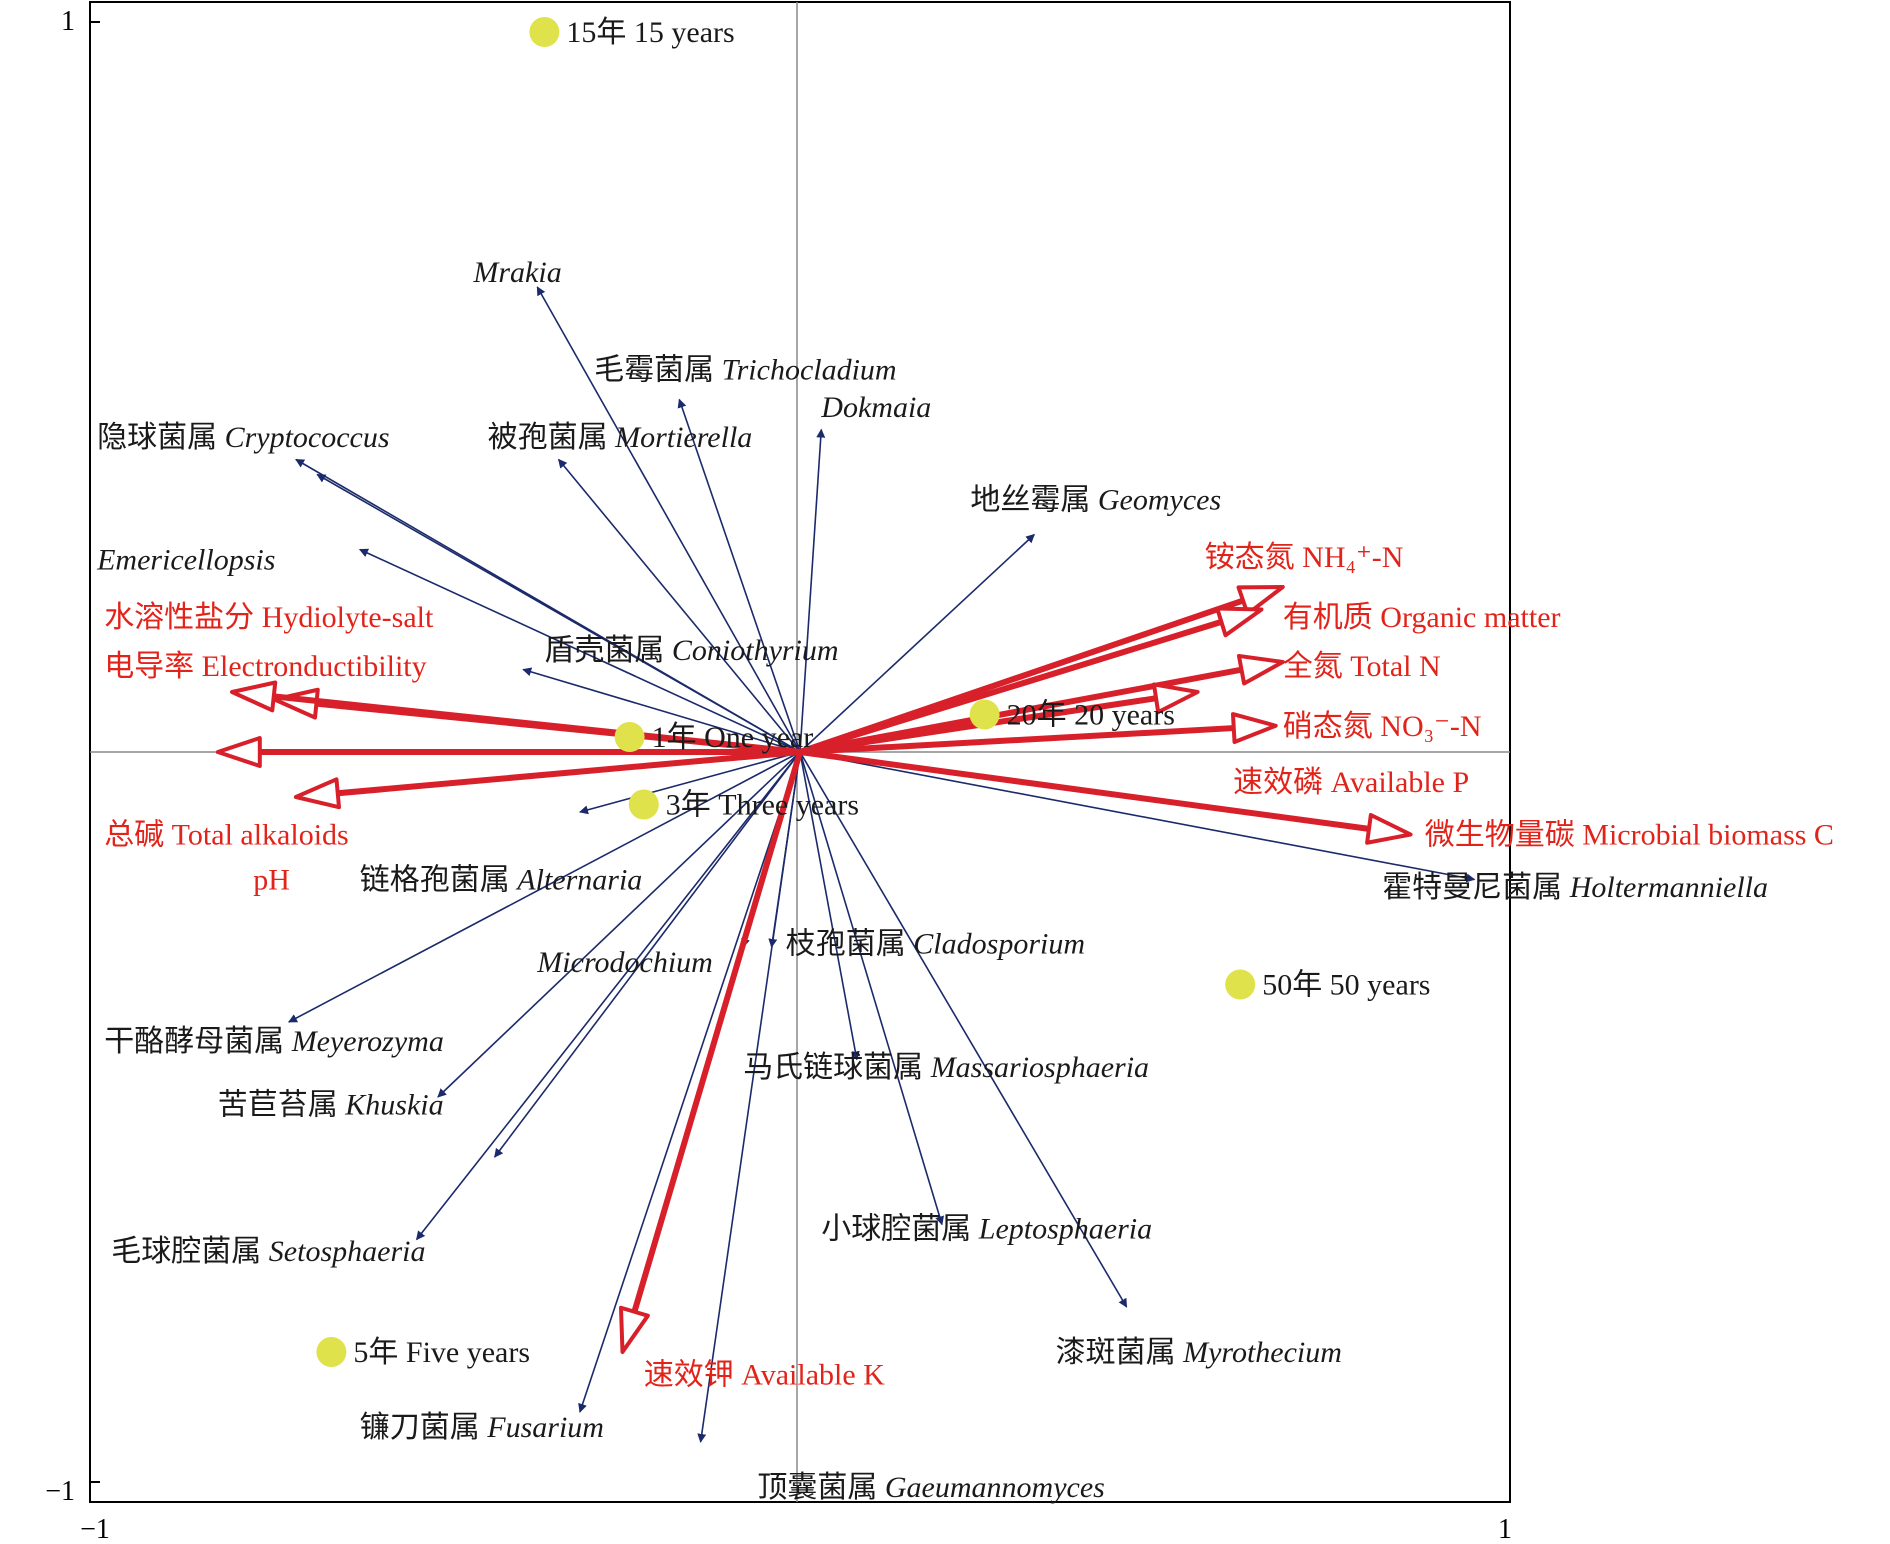 Image resolution: width=1890 pixels, height=1544 pixels. Describe the element at coordinates (764, 1375) in the screenshot. I see `env-factor-label: 速效钾 Available K` at that location.